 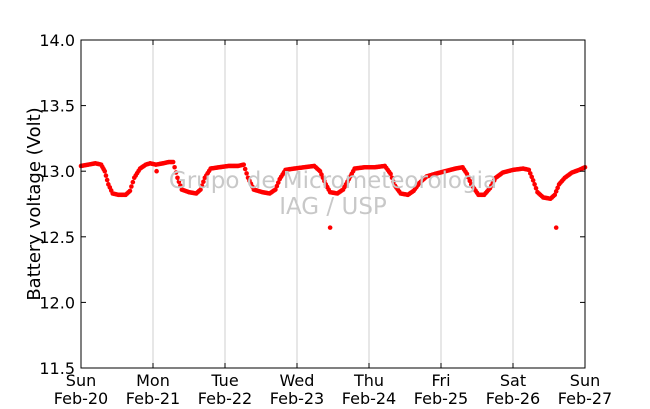 What do you see at coordinates (585, 398) in the screenshot?
I see `x-tick-label-date: Feb-27` at bounding box center [585, 398].